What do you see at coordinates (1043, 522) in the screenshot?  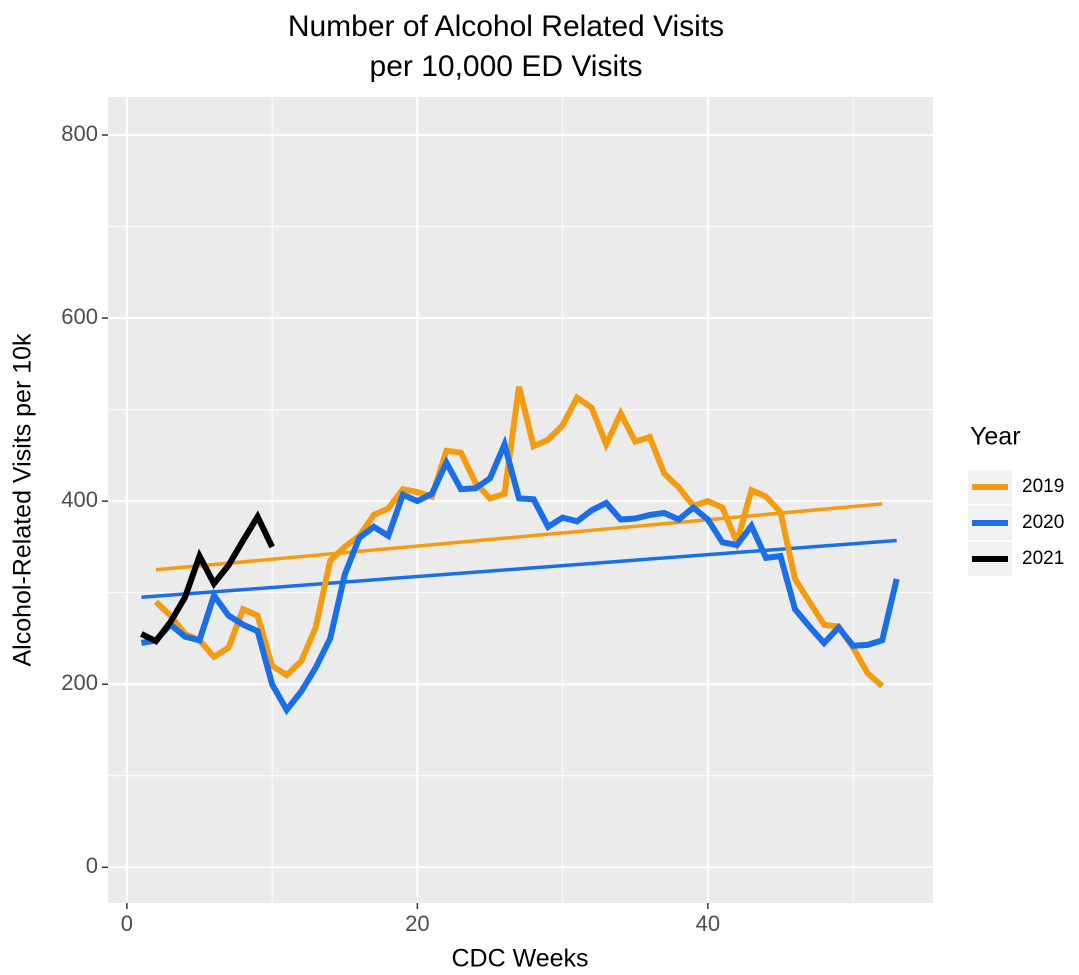 I see `legend-label: 2020` at bounding box center [1043, 522].